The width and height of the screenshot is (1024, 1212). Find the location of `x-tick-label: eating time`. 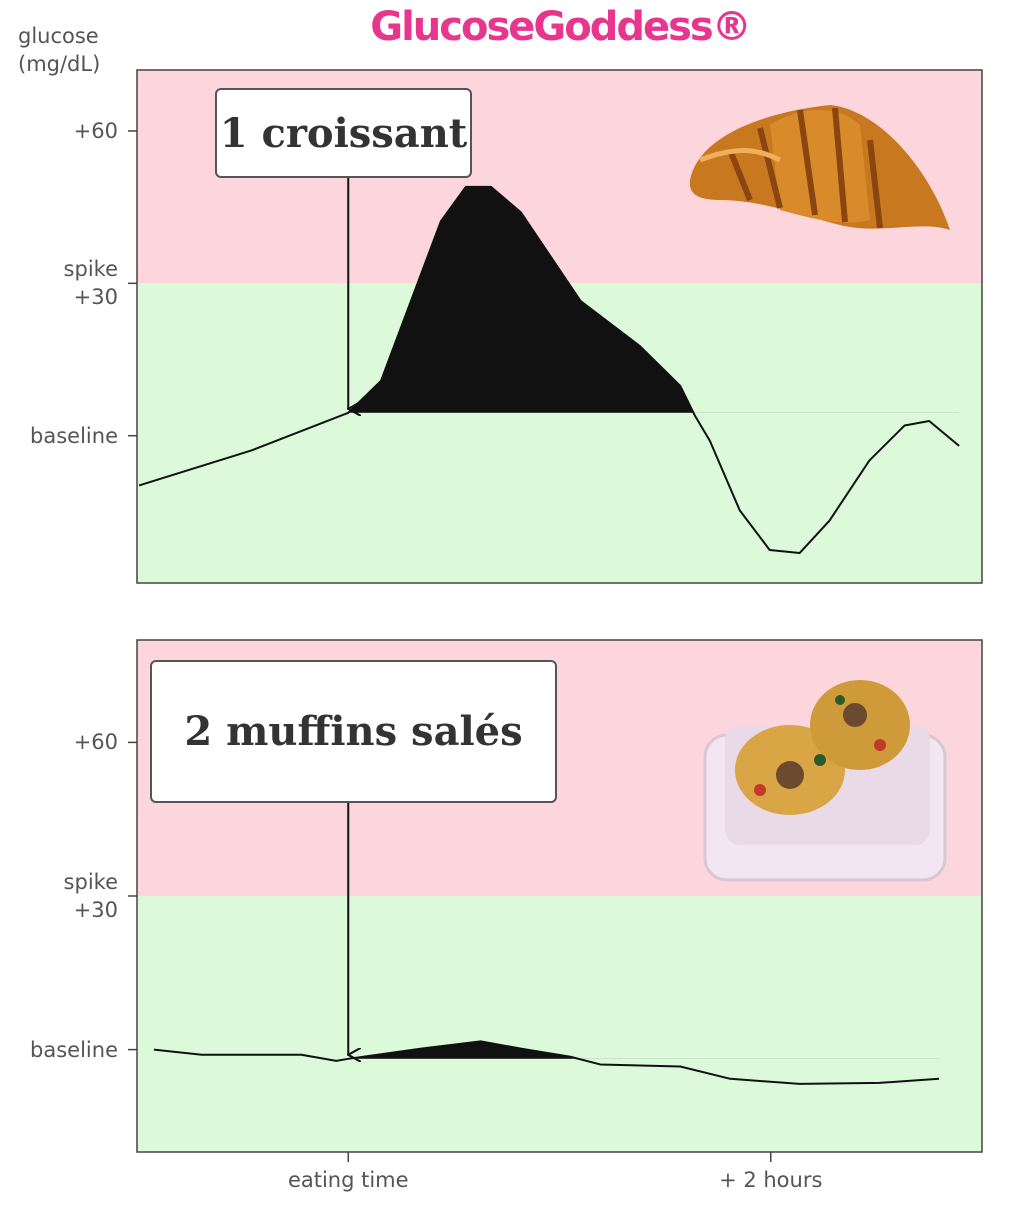

x-tick-label: eating time is located at coordinates (348, 1180).